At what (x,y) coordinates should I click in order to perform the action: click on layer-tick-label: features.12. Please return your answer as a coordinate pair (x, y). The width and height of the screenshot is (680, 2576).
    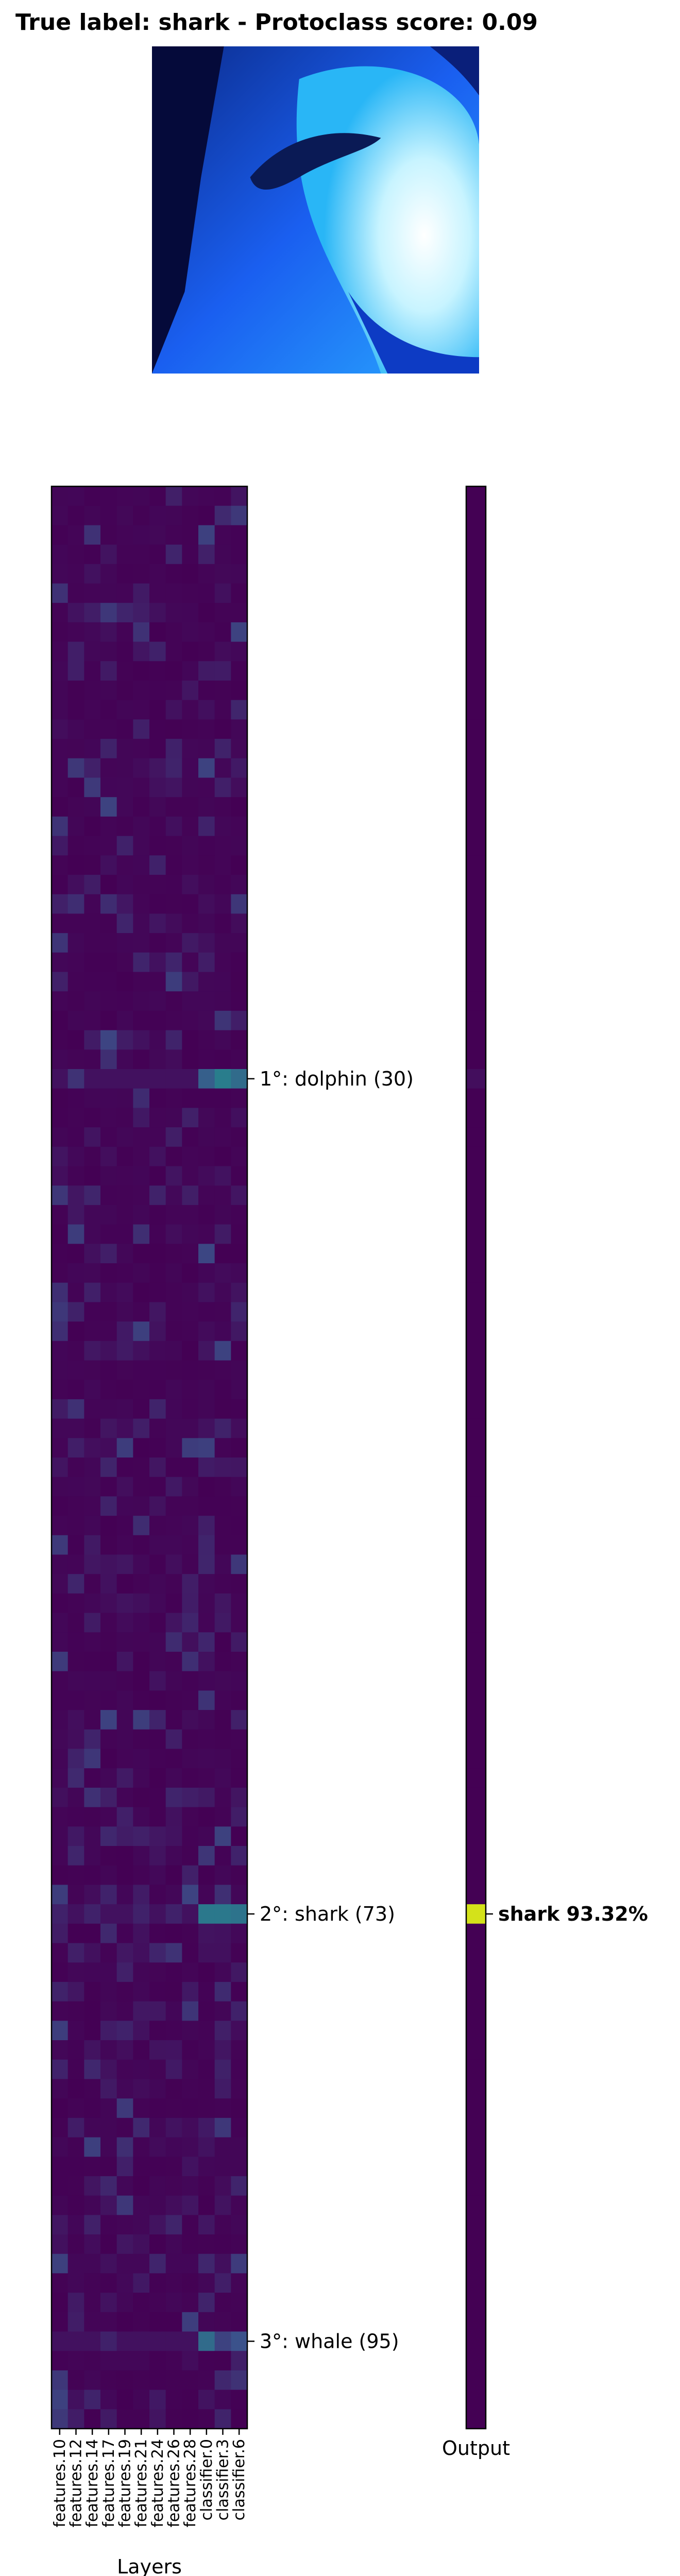
    Looking at the image, I should click on (76, 2483).